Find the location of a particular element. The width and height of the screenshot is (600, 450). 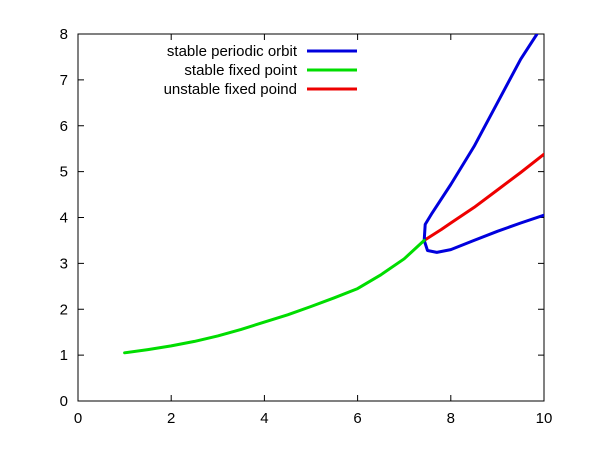

y-tick-label: 3 is located at coordinates (64, 263).